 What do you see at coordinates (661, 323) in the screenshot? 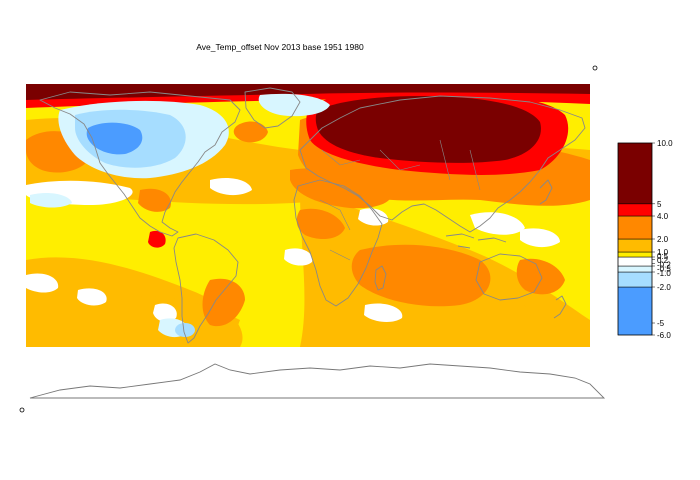
I see `legend-tick-label: -5` at bounding box center [661, 323].